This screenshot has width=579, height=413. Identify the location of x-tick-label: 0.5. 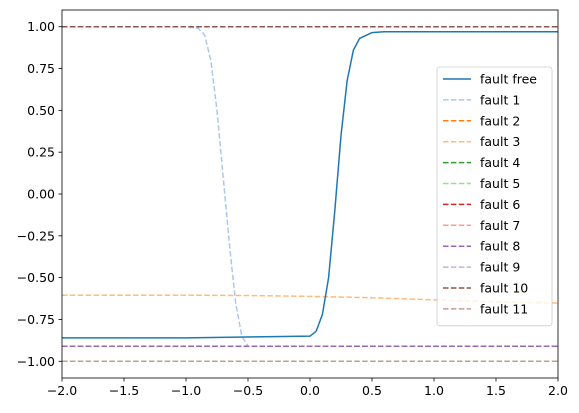
(372, 390).